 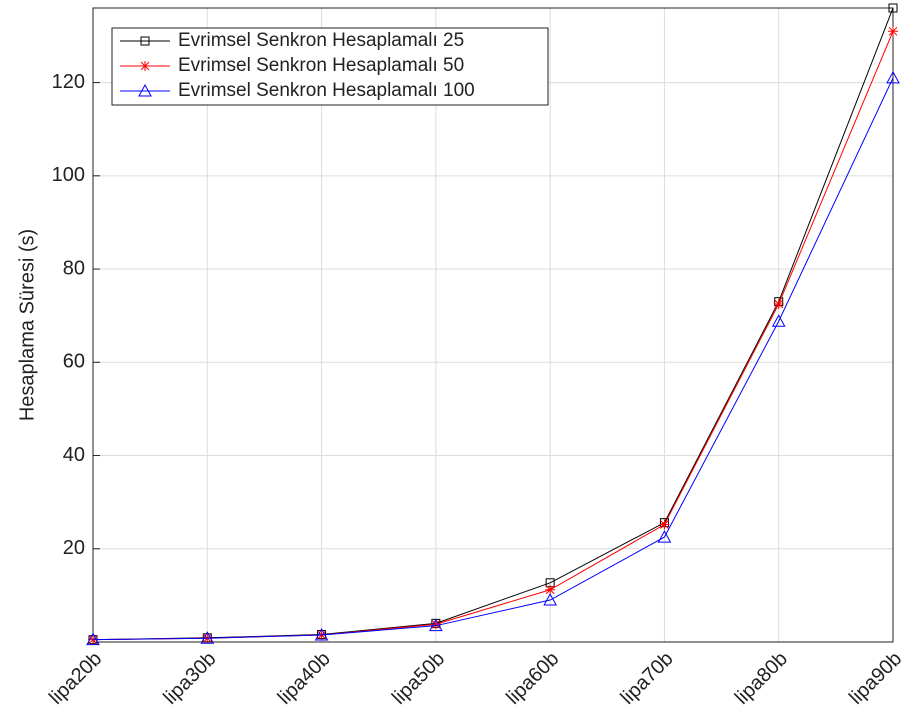 I want to click on y-tick-label: 60, so click(x=74, y=362).